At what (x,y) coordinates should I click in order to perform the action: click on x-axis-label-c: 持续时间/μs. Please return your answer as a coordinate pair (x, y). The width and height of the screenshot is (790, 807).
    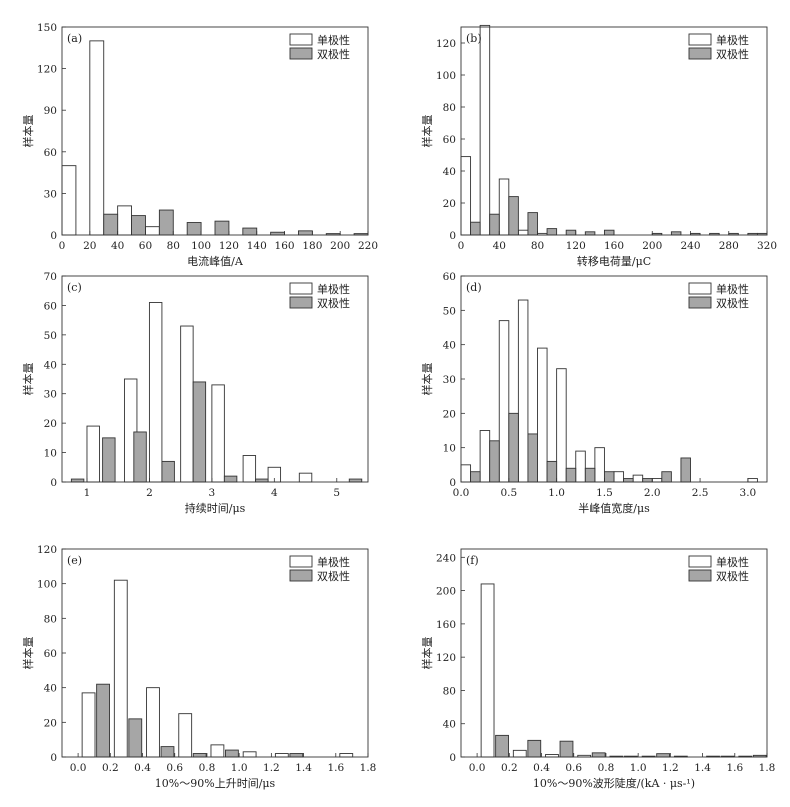
    Looking at the image, I should click on (215, 508).